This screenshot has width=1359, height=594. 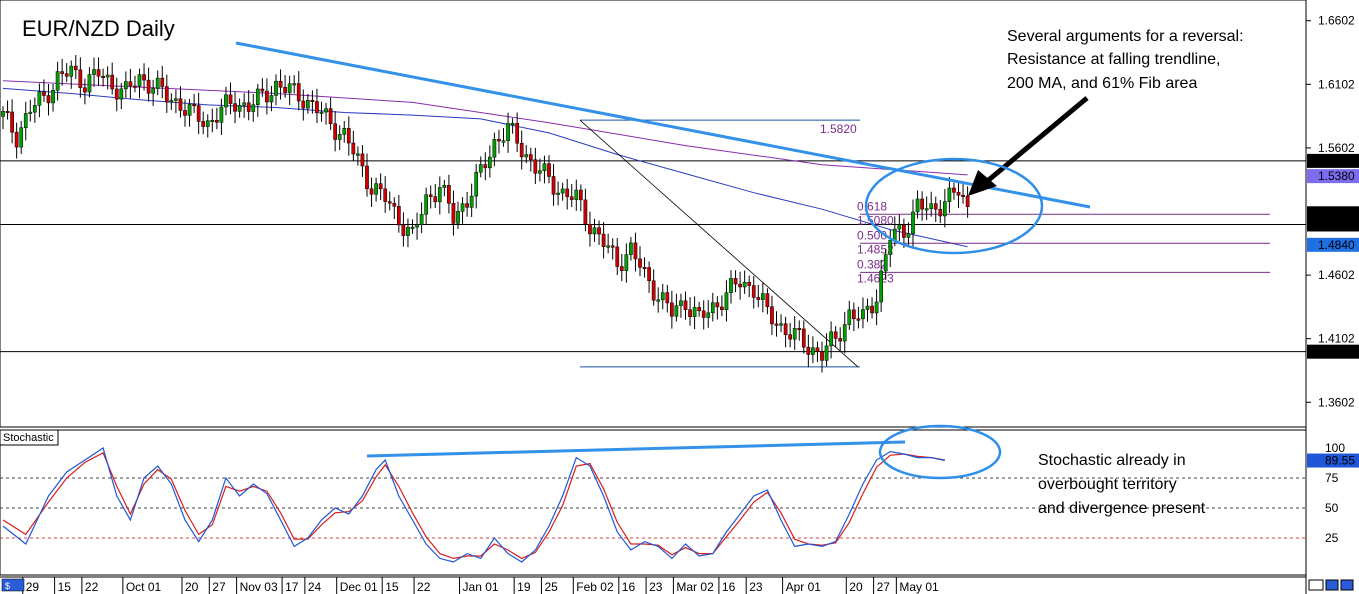 What do you see at coordinates (1122, 508) in the screenshot?
I see `stochastic-annotation-line-3: and divergence present` at bounding box center [1122, 508].